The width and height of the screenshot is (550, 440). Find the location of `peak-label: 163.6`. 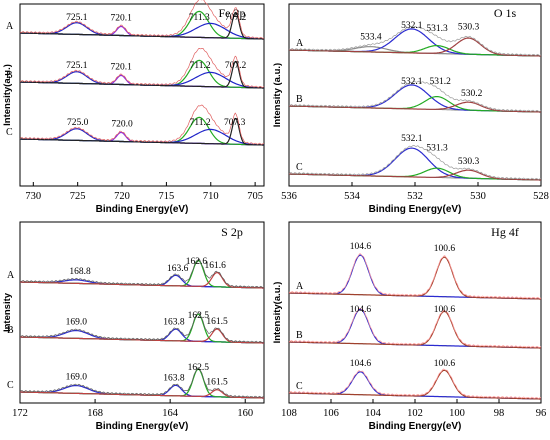

peak-label: 163.6 is located at coordinates (178, 269).